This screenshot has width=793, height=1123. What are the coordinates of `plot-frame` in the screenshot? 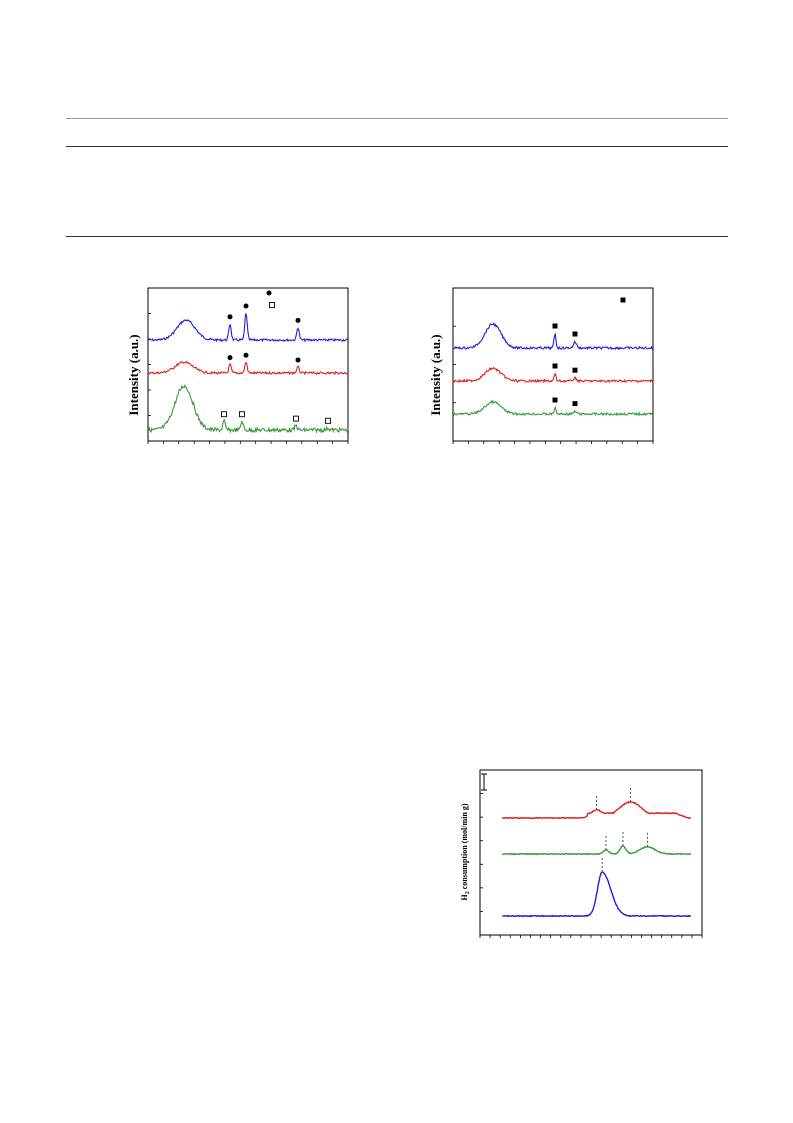 It's located at (591, 852).